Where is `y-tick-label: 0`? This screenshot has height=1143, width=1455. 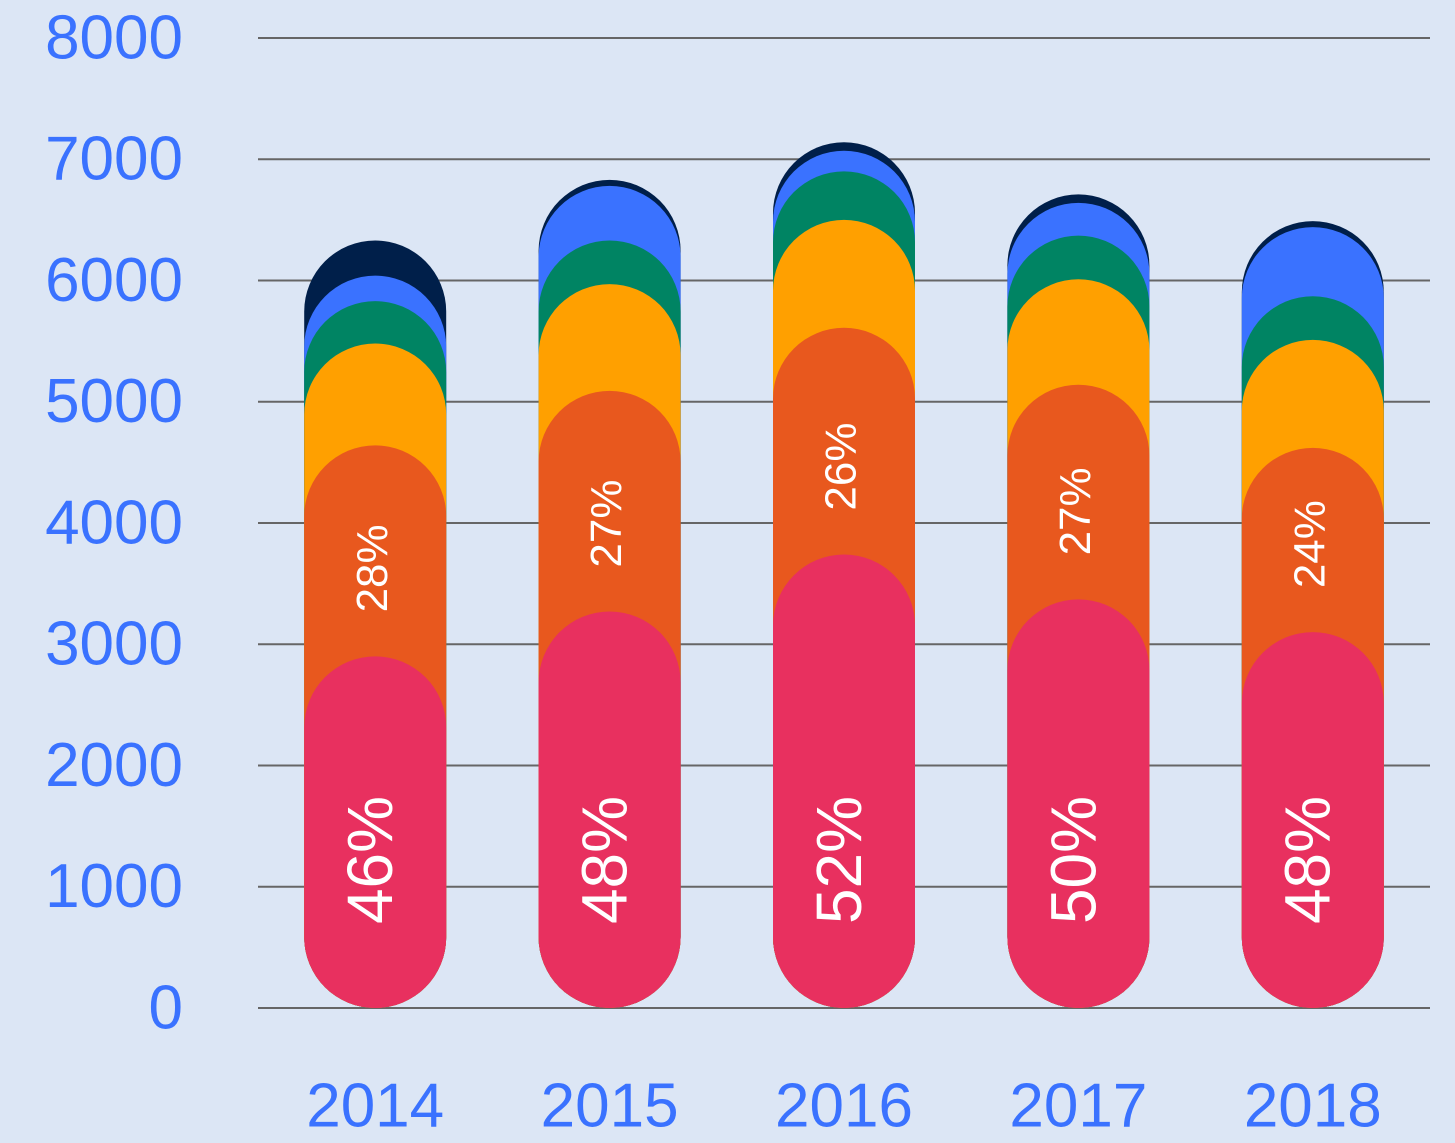 y-tick-label: 0 is located at coordinates (166, 1007).